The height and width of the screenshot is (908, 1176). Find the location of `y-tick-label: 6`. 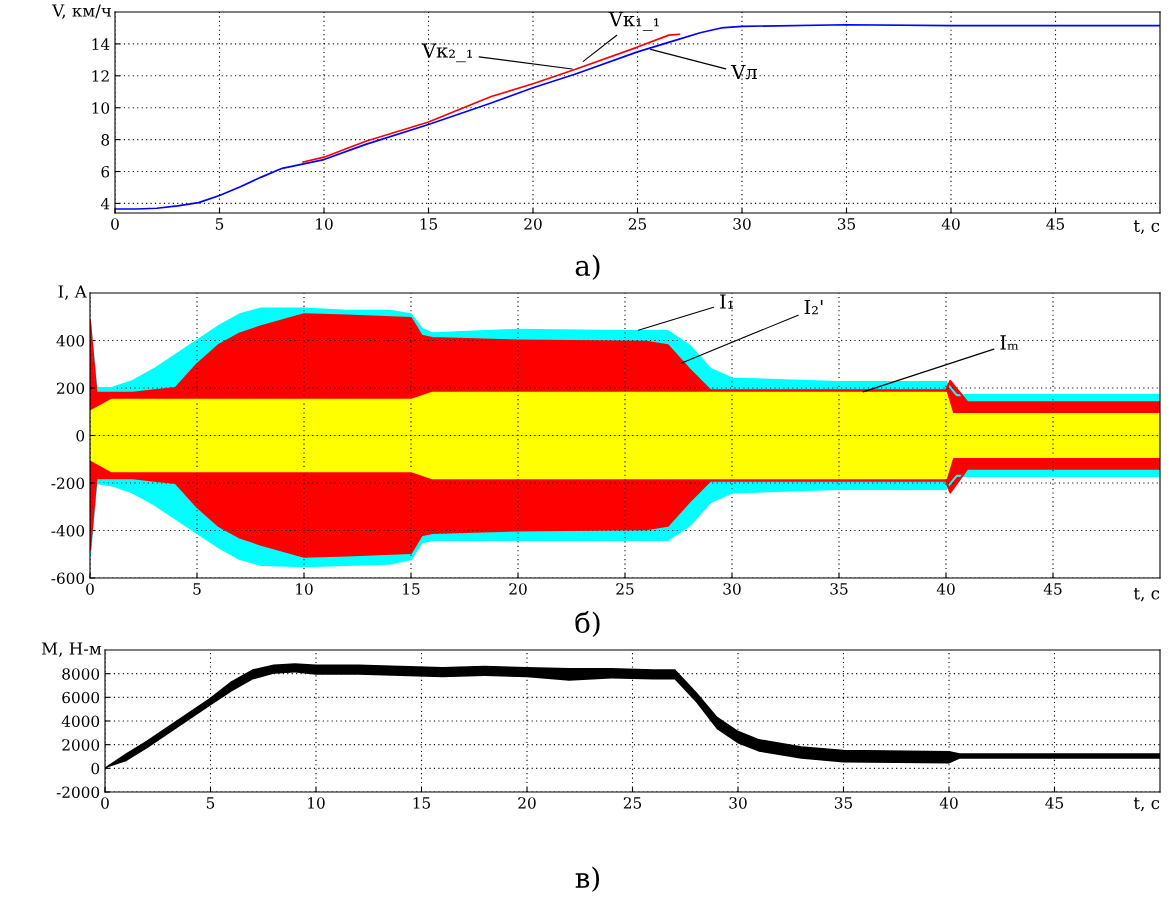

y-tick-label: 6 is located at coordinates (105, 171).